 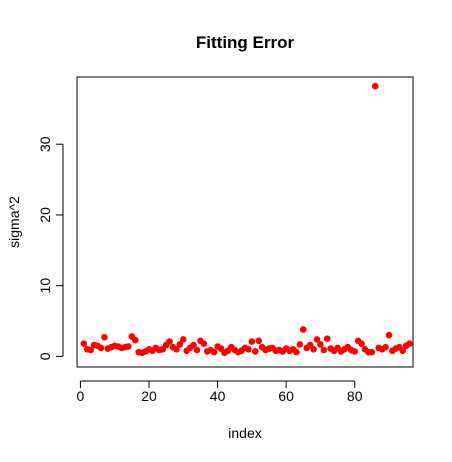 I want to click on x-axis-label: index, so click(x=244, y=433).